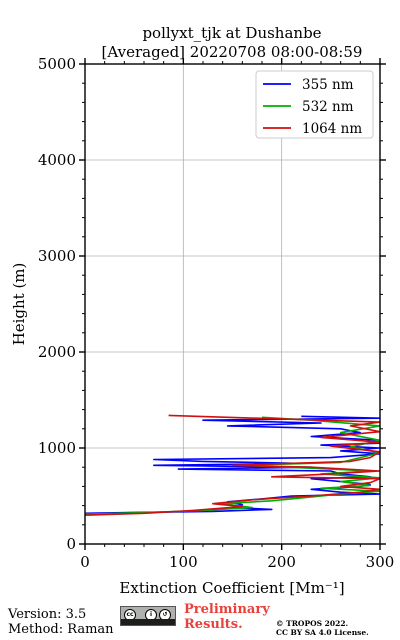 The width and height of the screenshot is (400, 640). Describe the element at coordinates (57, 352) in the screenshot. I see `y-tick-label: 2000` at that location.